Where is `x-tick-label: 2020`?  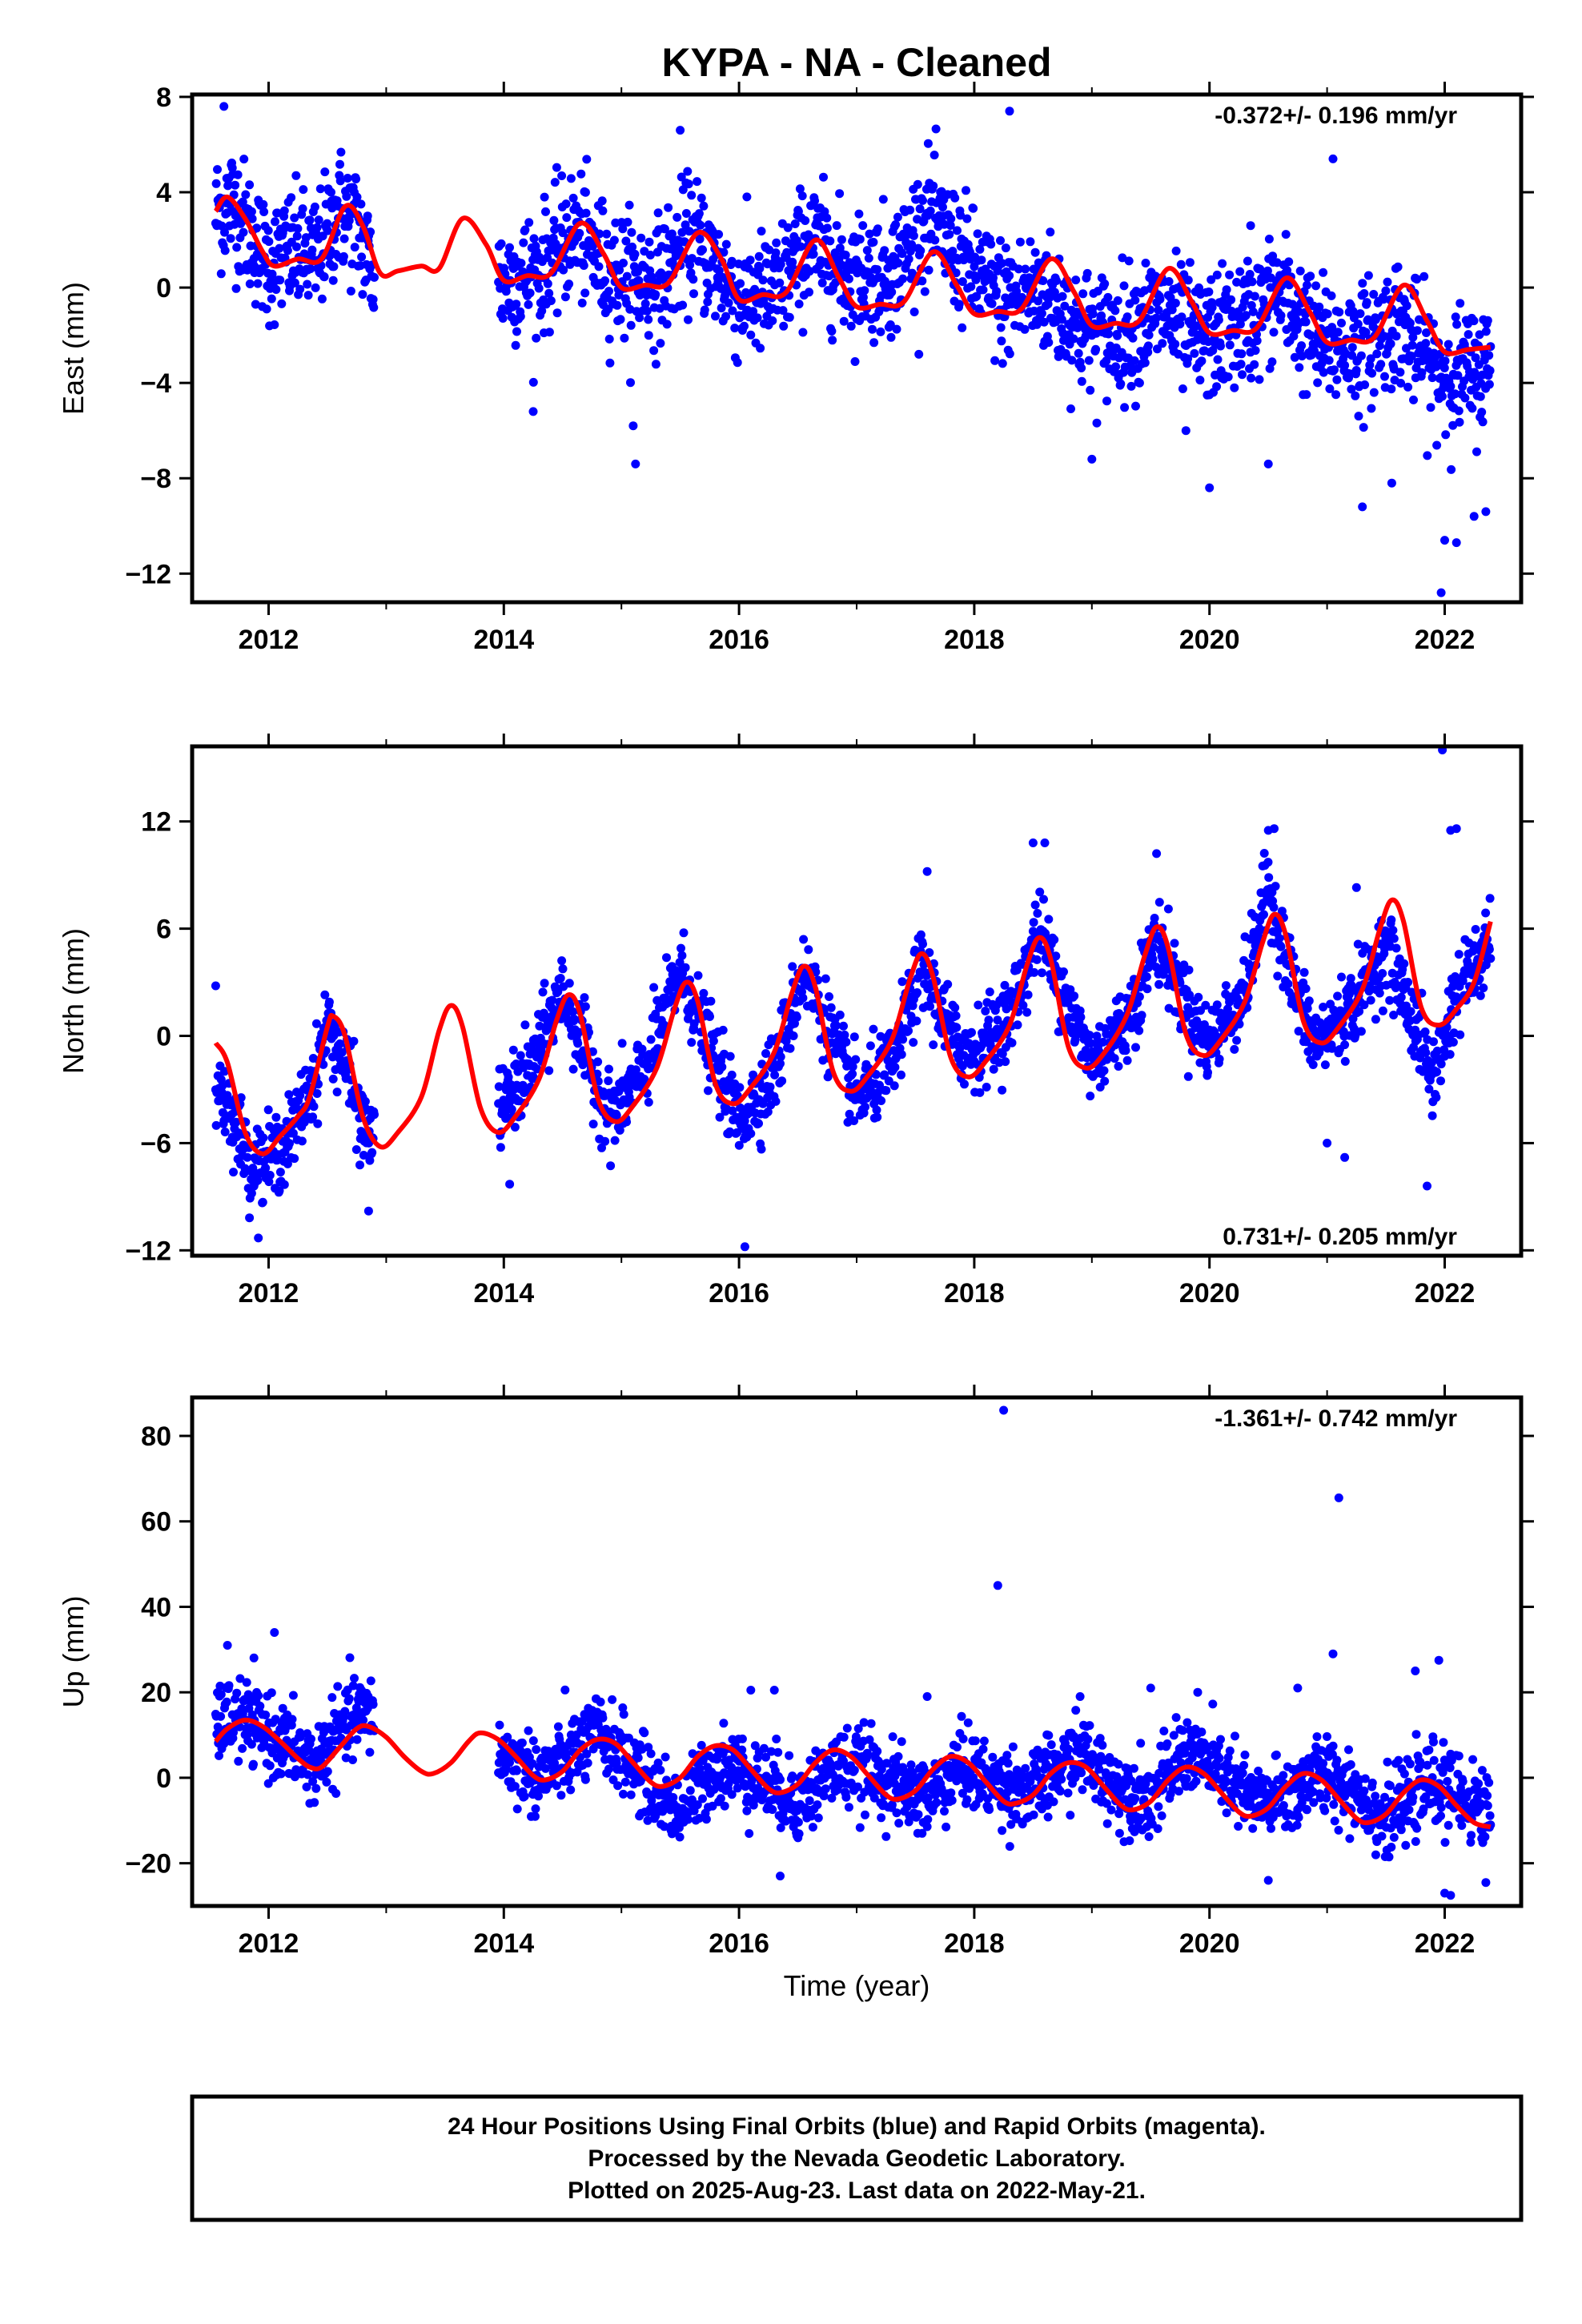
x-tick-label: 2020 is located at coordinates (1209, 640).